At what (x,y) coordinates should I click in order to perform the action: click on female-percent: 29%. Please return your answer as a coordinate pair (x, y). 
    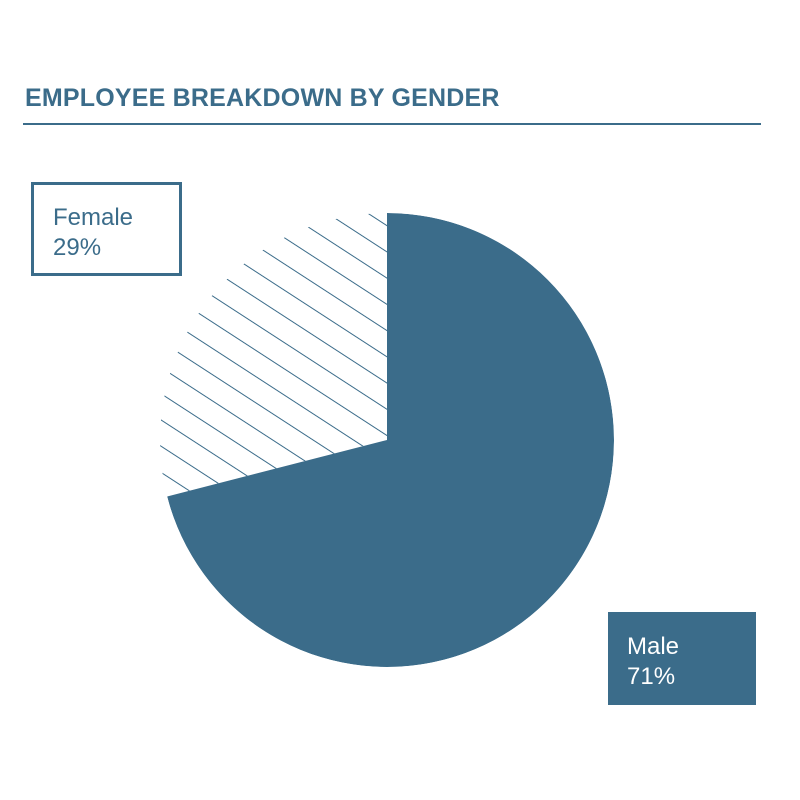
    Looking at the image, I should click on (77, 247).